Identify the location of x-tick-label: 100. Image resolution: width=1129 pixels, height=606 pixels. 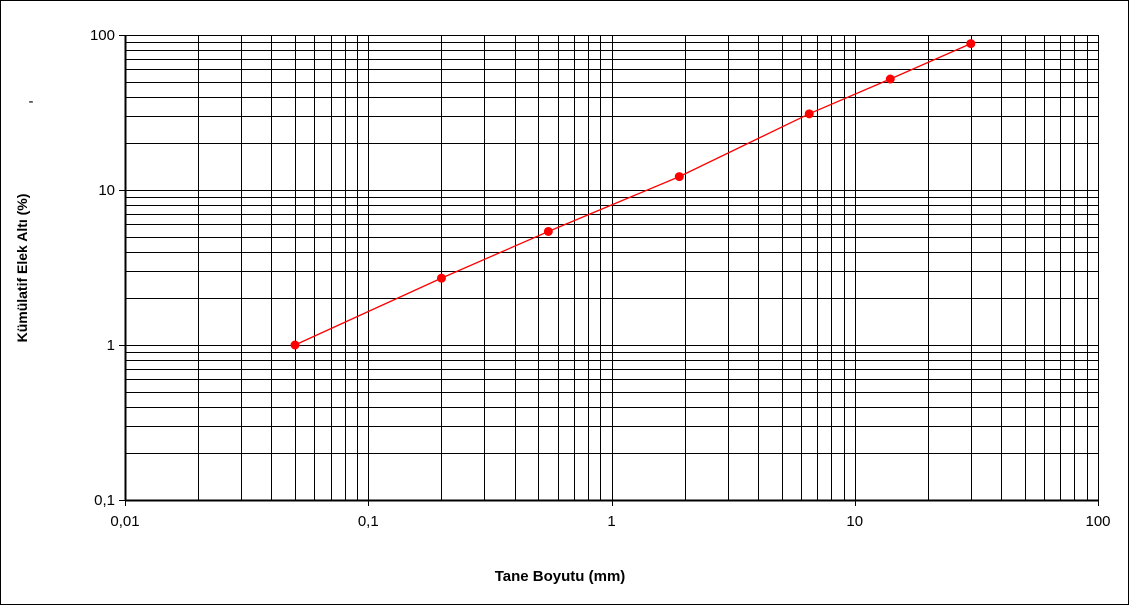
(1097, 521).